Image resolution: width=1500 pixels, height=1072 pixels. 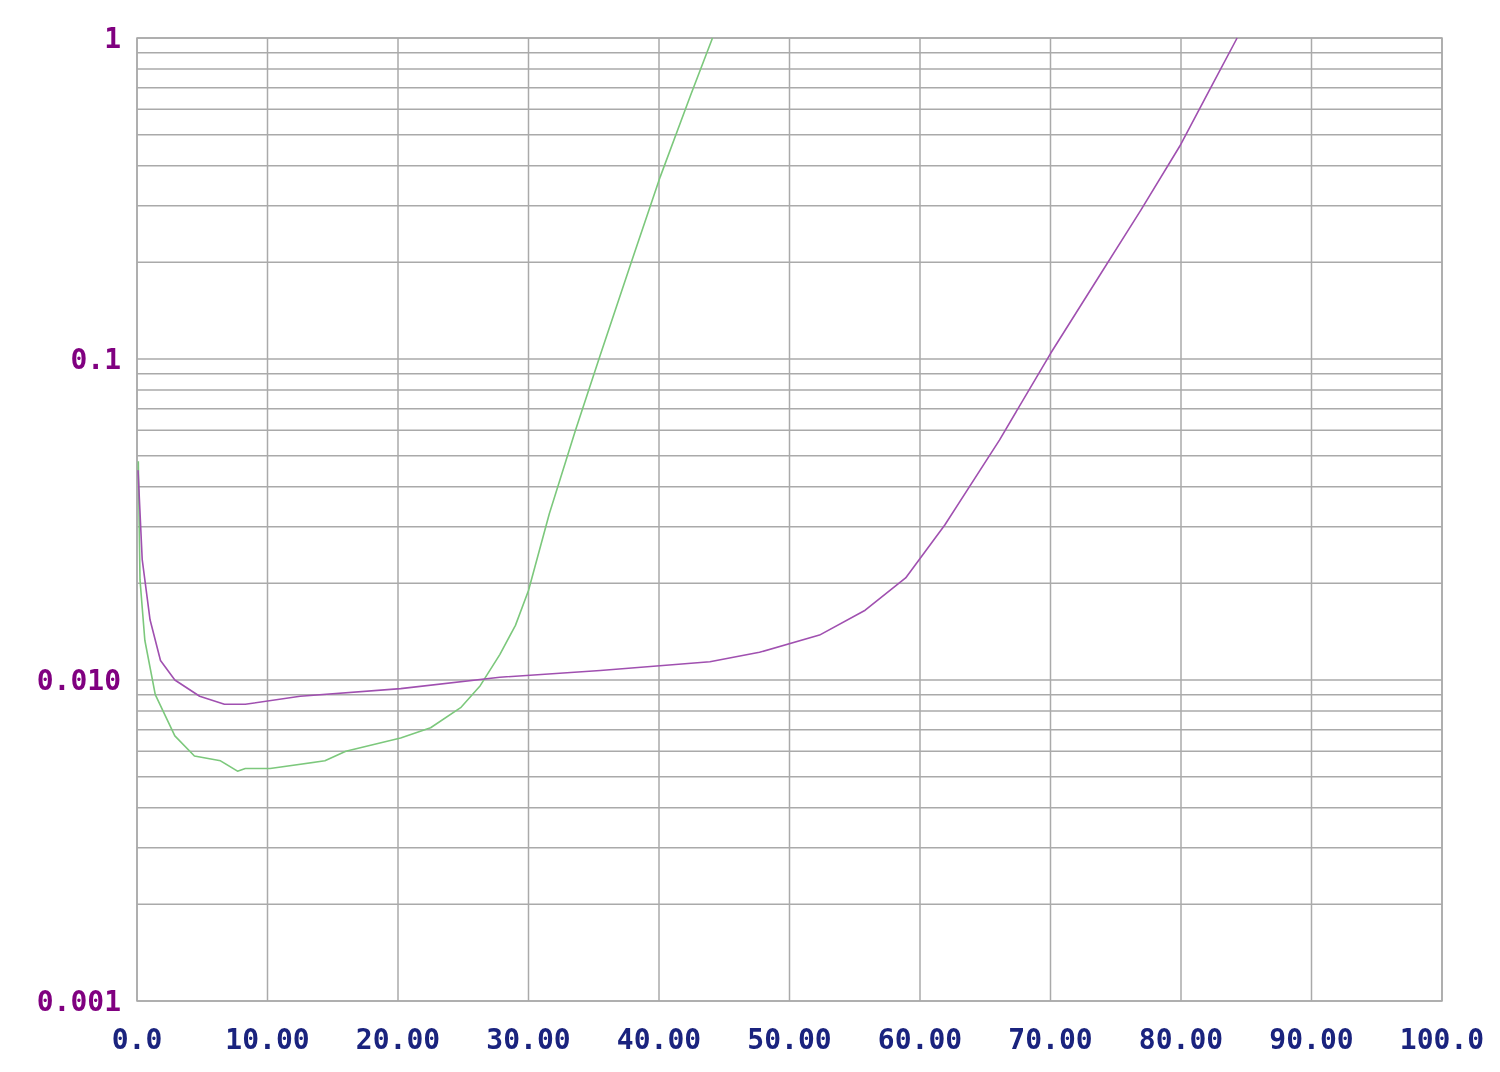 What do you see at coordinates (78, 680) in the screenshot?
I see `y-tick-label: 0.010` at bounding box center [78, 680].